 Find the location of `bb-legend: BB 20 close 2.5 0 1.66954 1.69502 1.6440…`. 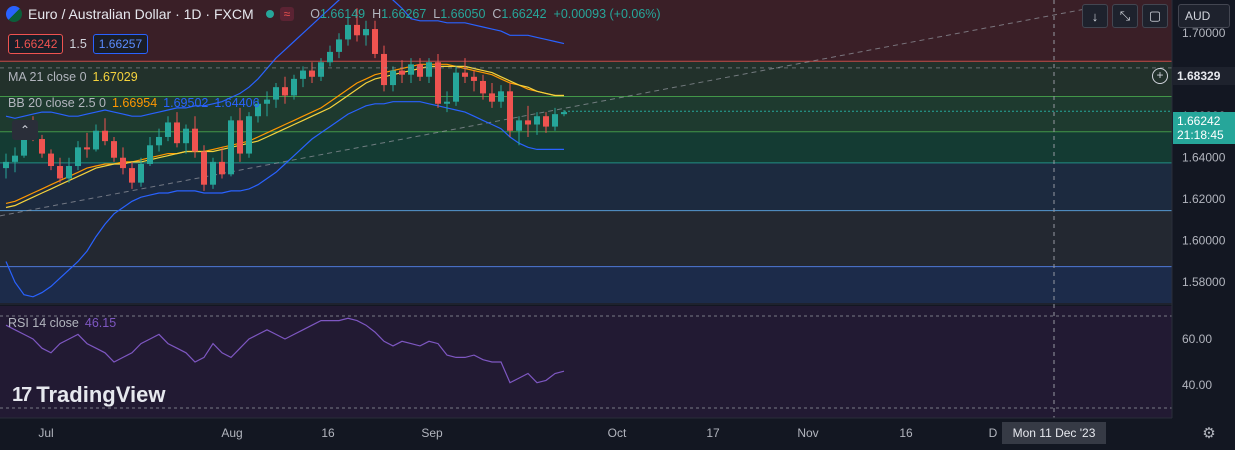

bb-legend: BB 20 close 2.5 0 1.66954 1.69502 1.6440… is located at coordinates (134, 103).